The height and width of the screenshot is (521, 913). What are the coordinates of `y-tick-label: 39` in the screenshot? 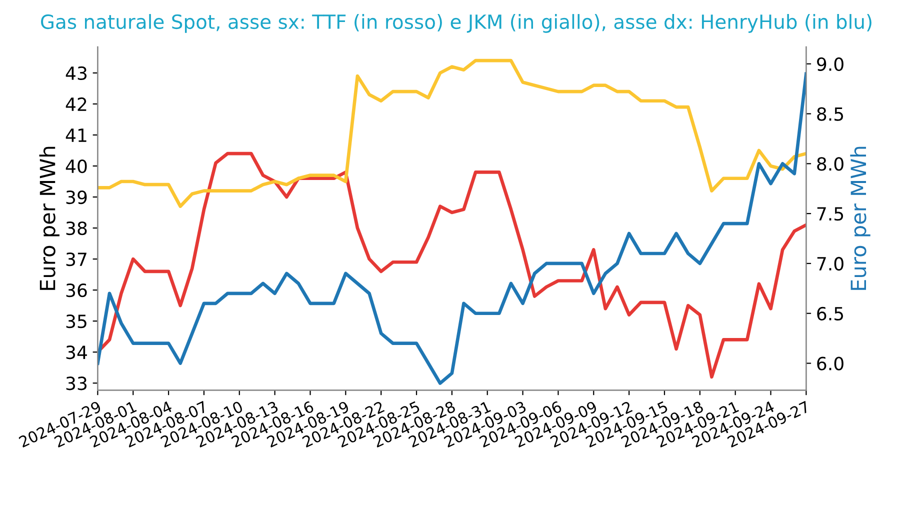 It's located at (76, 197).